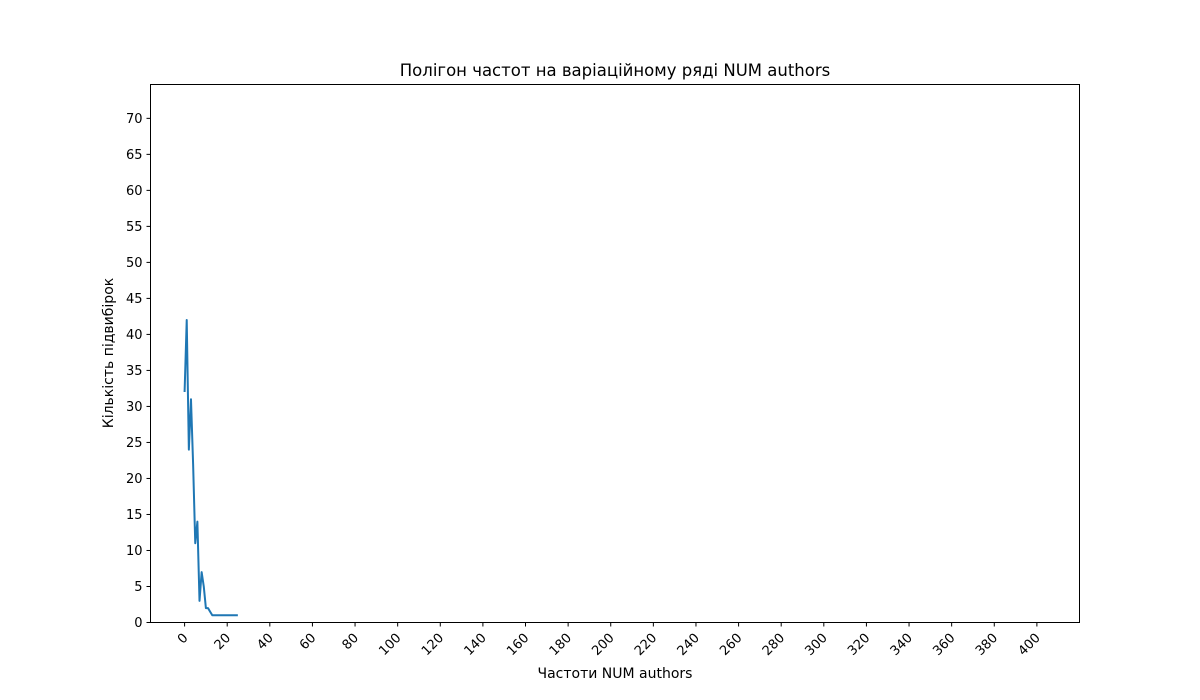 The height and width of the screenshot is (700, 1200). Describe the element at coordinates (134, 191) in the screenshot. I see `y-tick-label: 60` at that location.